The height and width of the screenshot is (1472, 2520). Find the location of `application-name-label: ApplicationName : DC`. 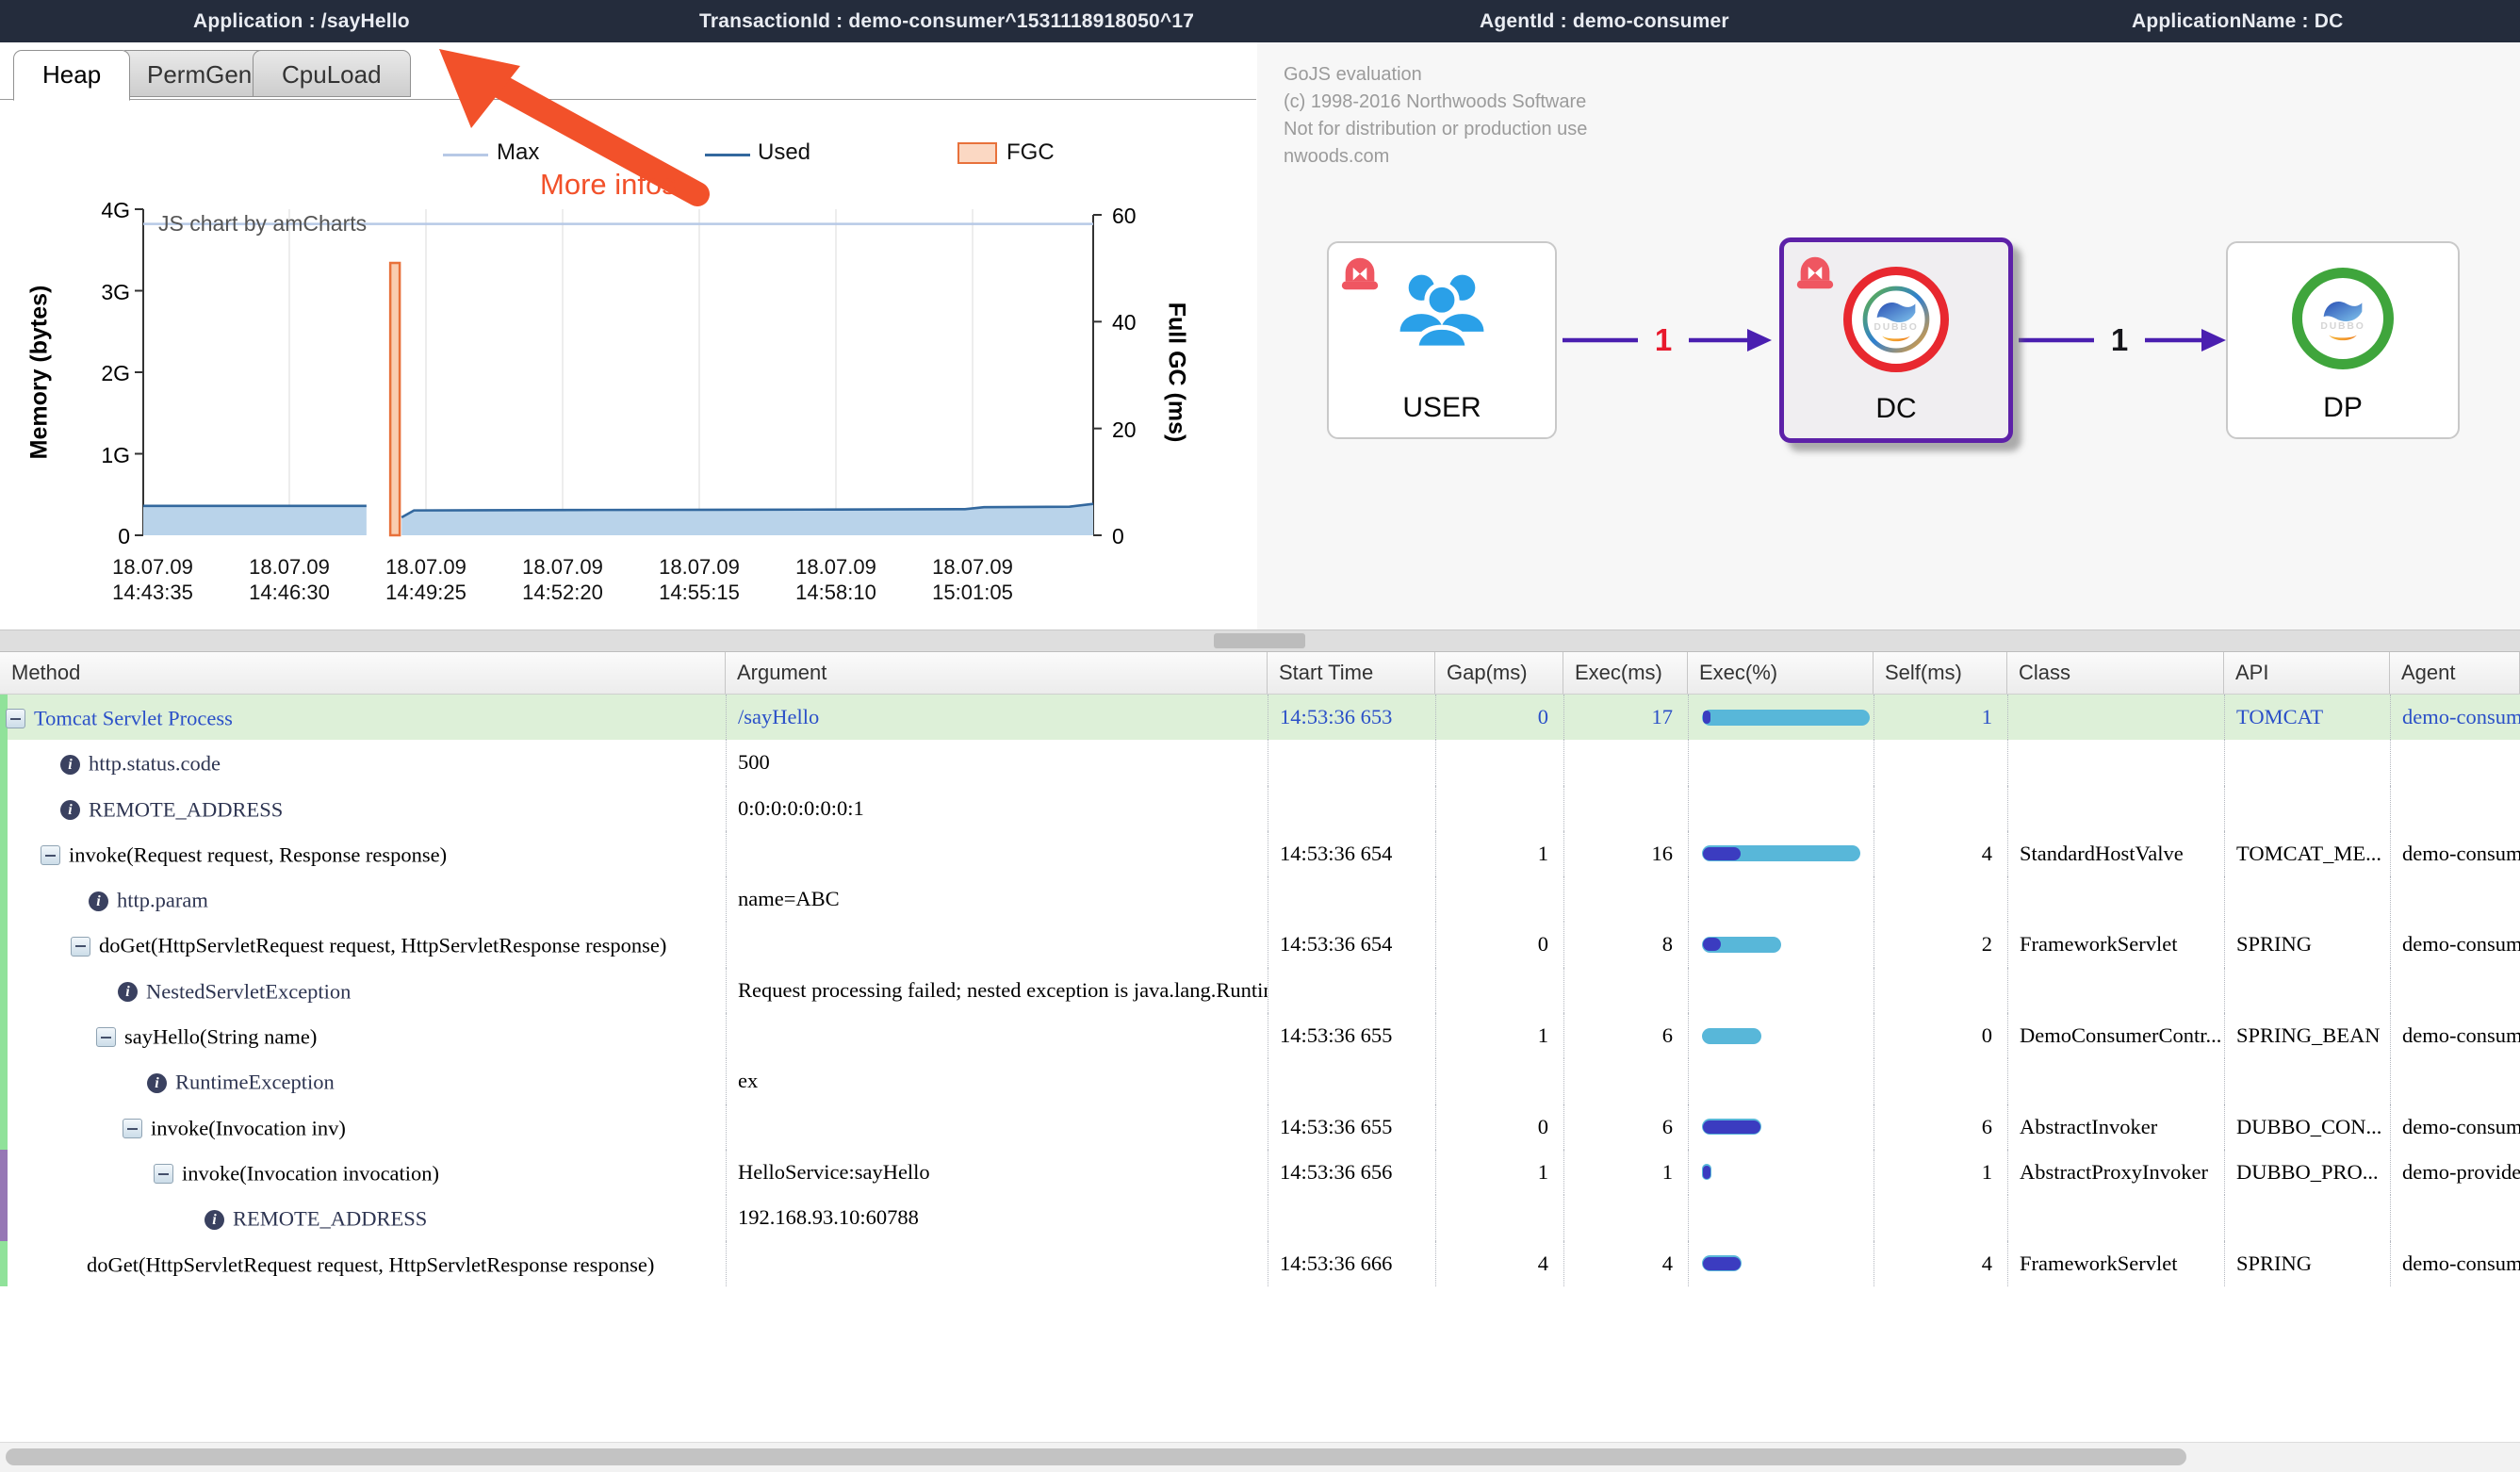

application-name-label: ApplicationName : DC is located at coordinates (2238, 21).